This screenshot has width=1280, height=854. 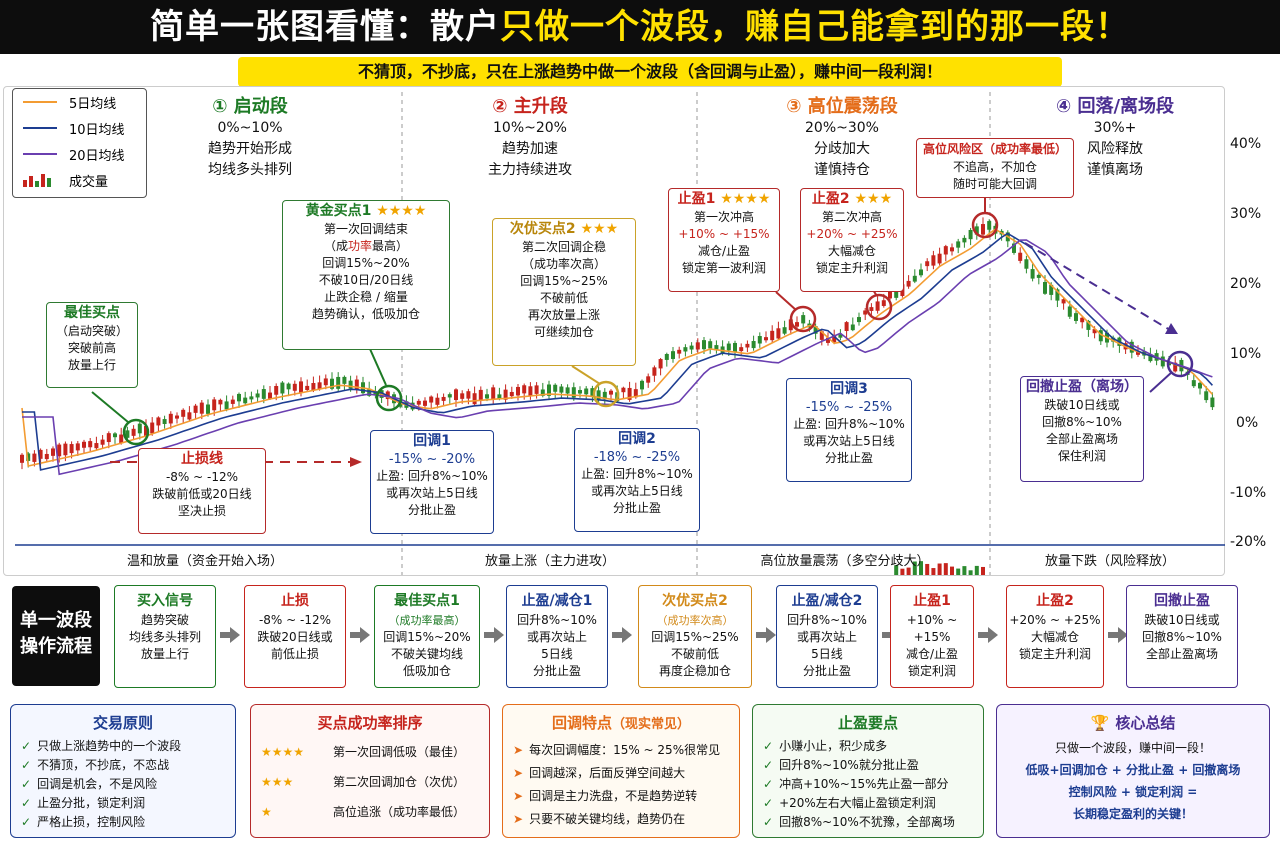 I want to click on volume-band-2: 放量上涨（主力进攻）, so click(x=549, y=561).